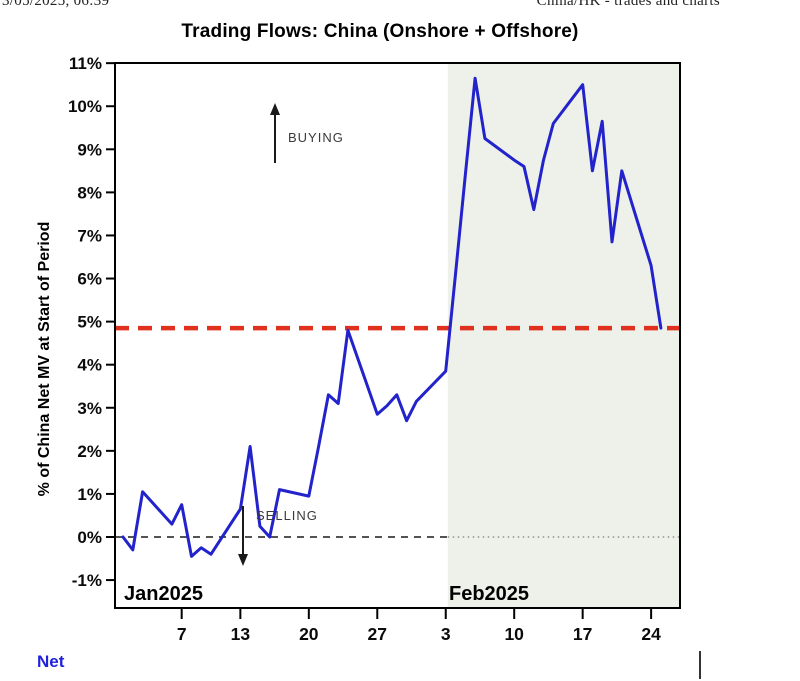  I want to click on buying-arrowhead-icon, so click(275, 109).